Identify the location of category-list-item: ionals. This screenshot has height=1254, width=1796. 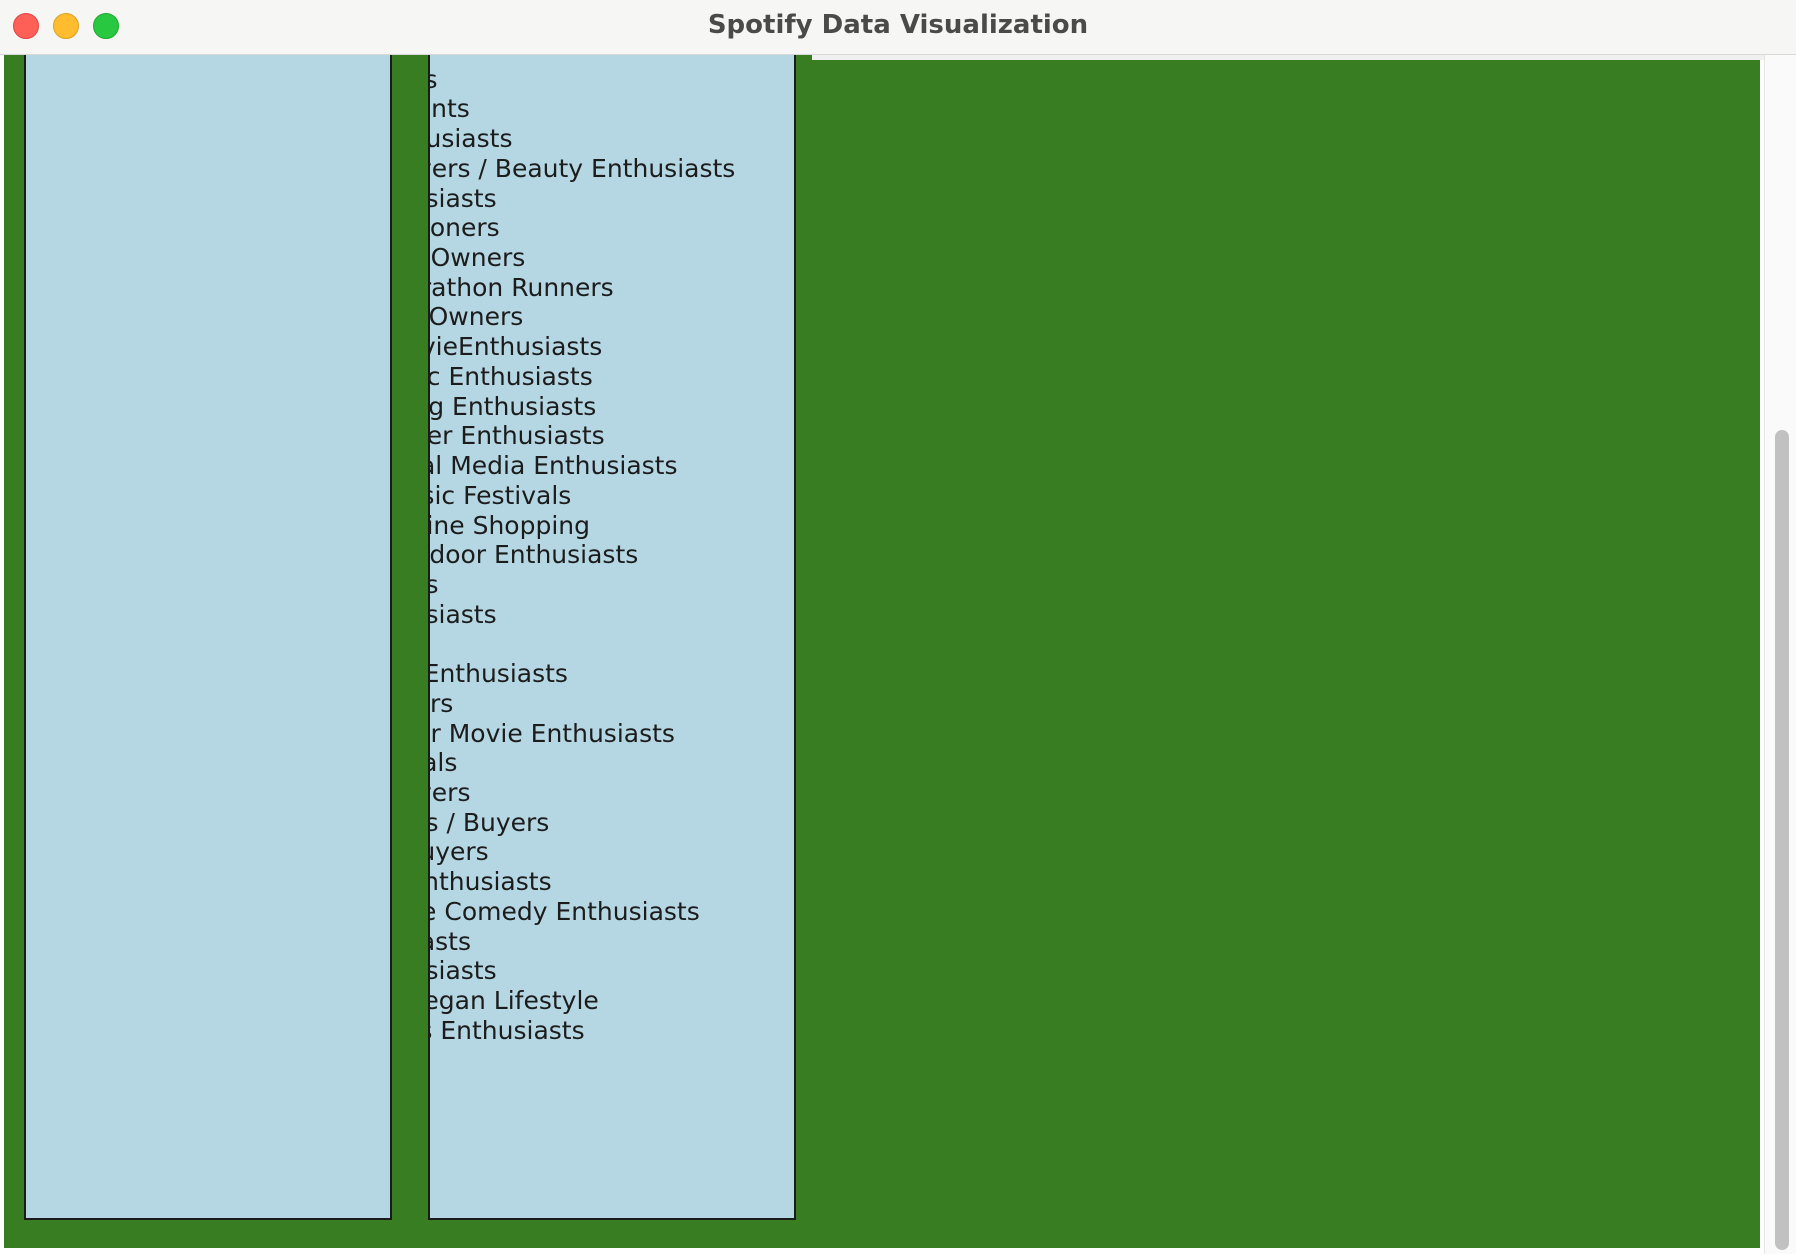
(444, 763).